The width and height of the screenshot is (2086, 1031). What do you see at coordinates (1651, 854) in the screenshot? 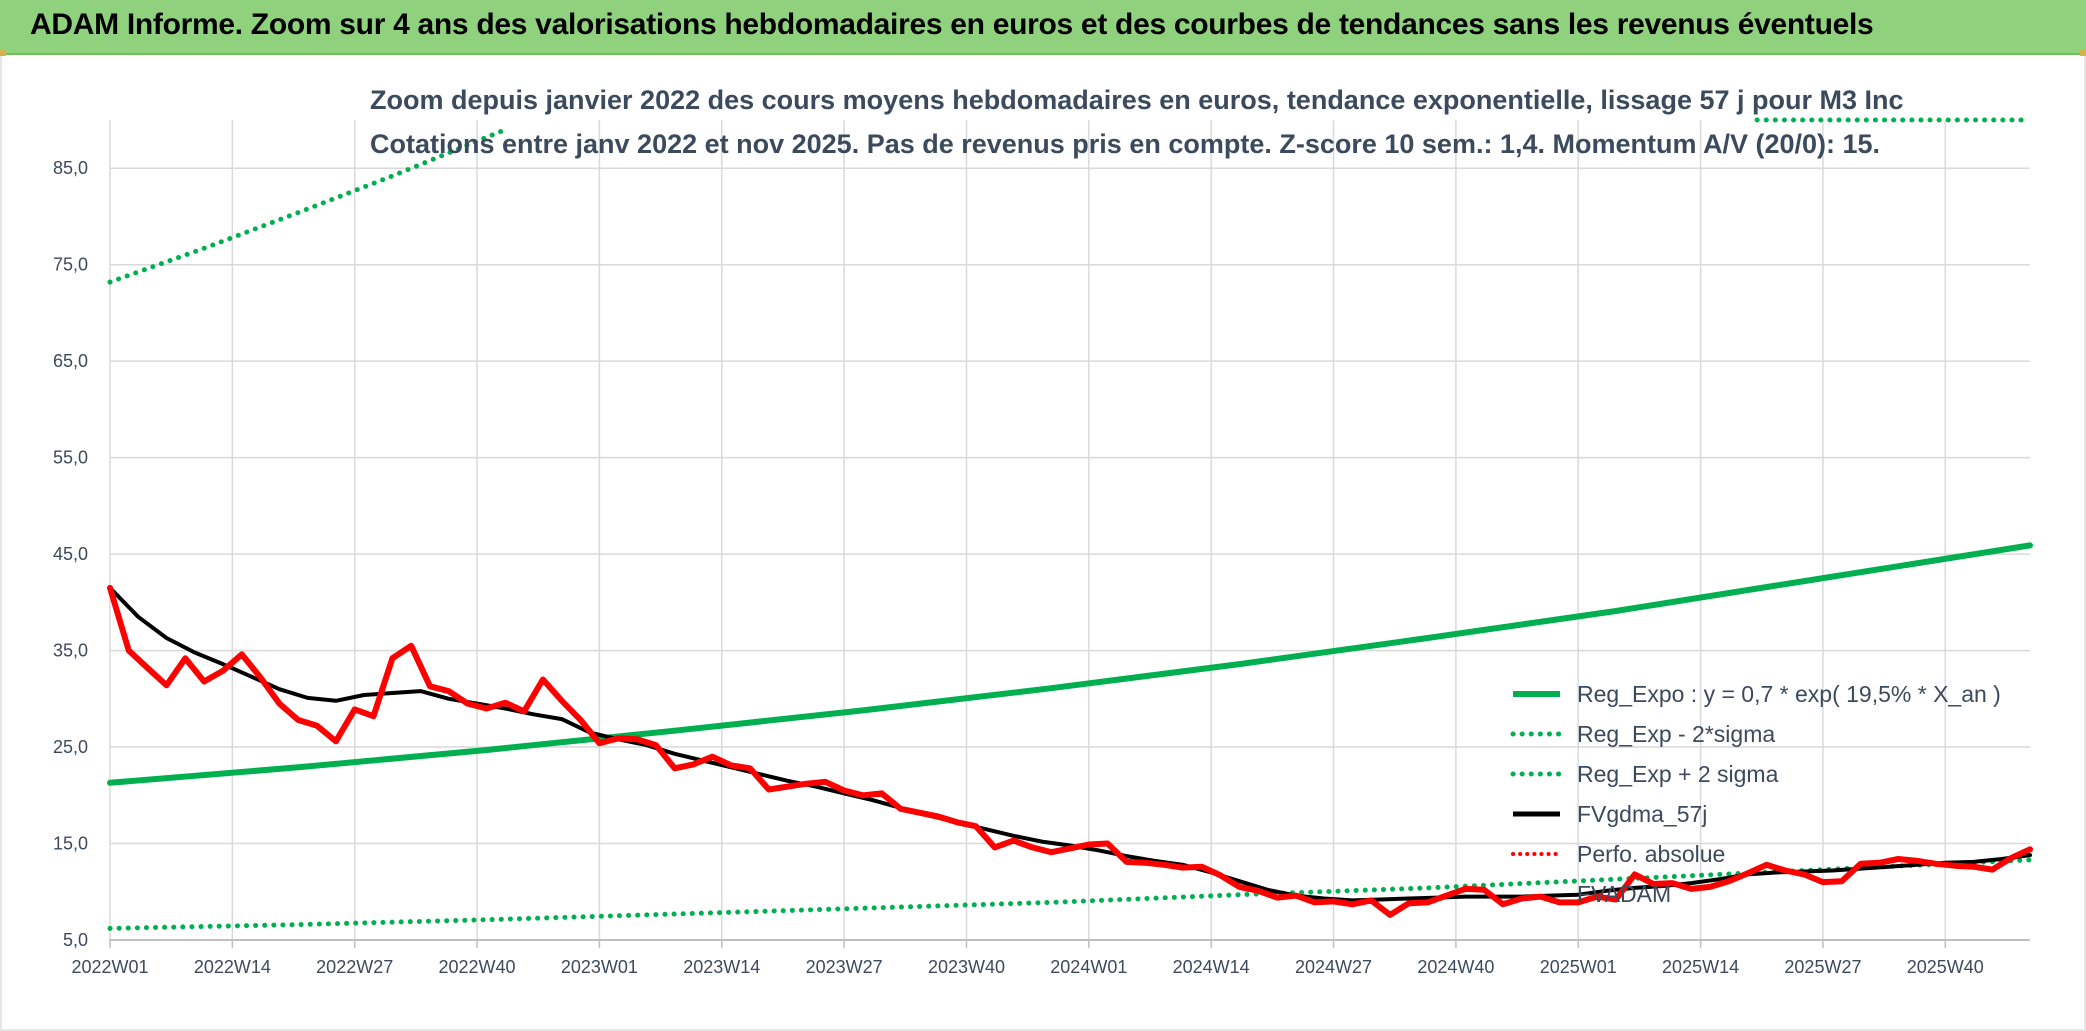
I see `legend-label-perfo-absolue: Perfo. absolue` at bounding box center [1651, 854].